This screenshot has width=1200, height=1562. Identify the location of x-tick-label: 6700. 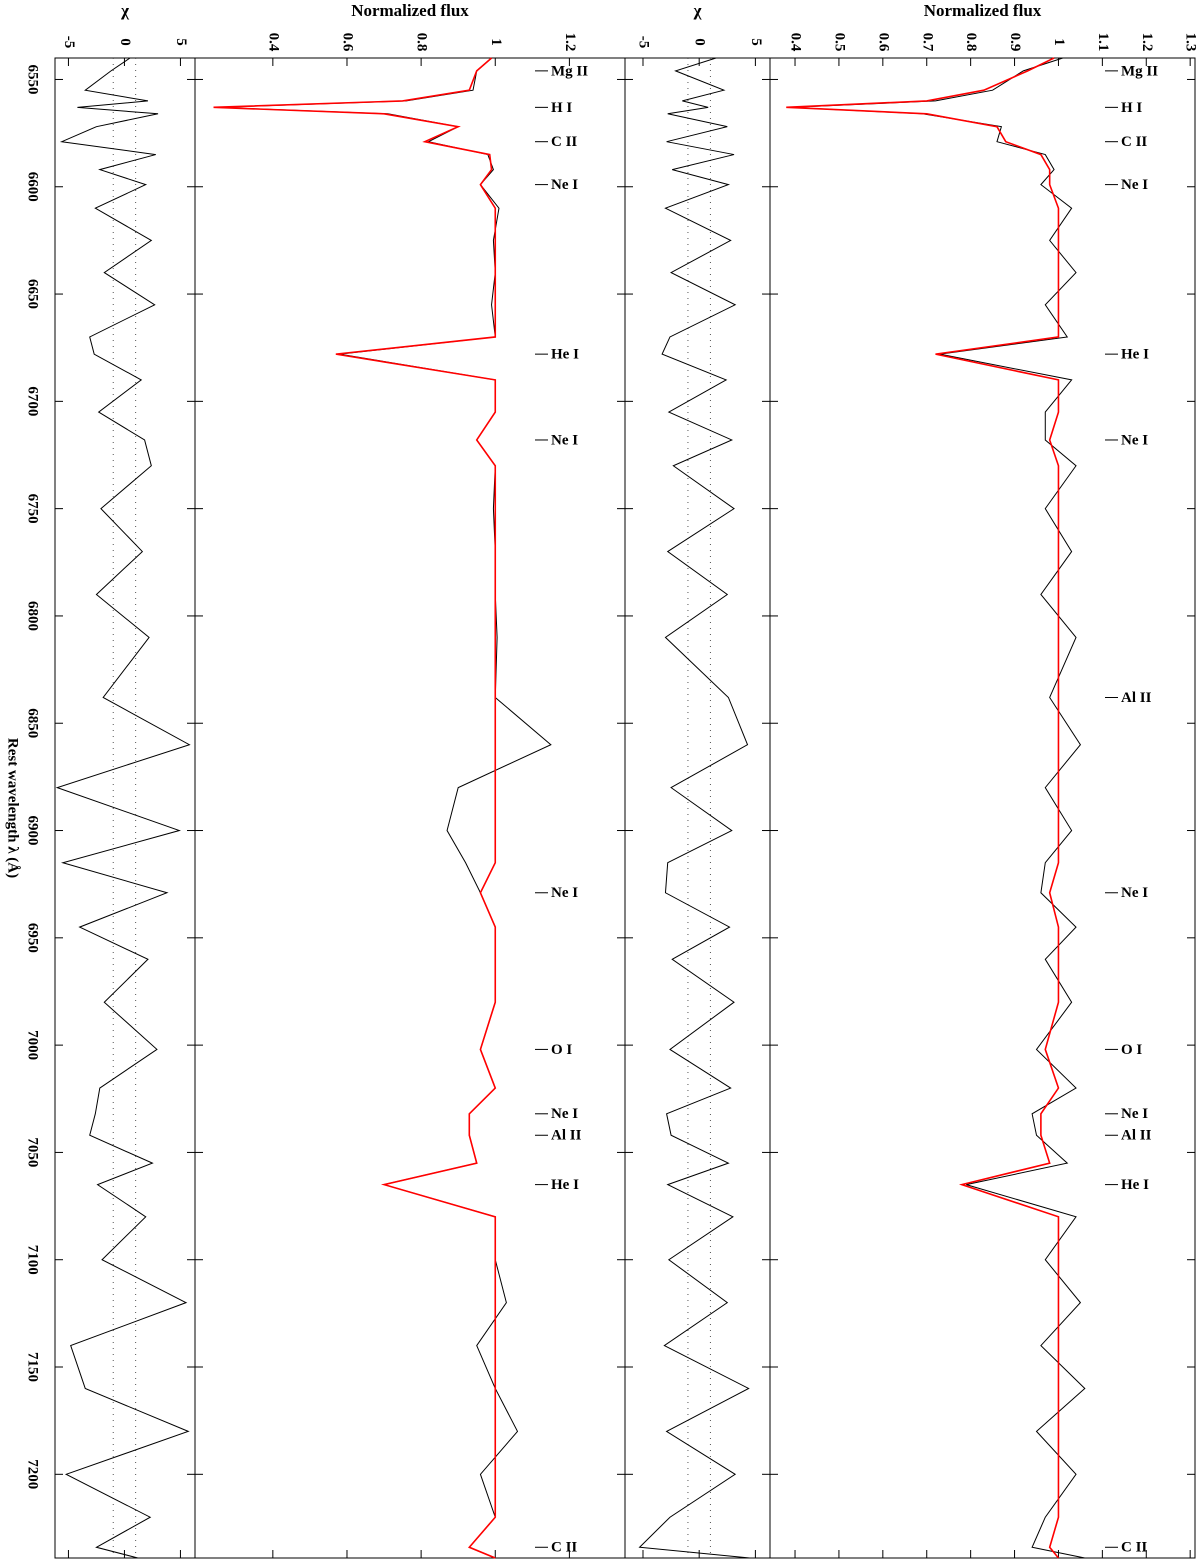
(33, 401).